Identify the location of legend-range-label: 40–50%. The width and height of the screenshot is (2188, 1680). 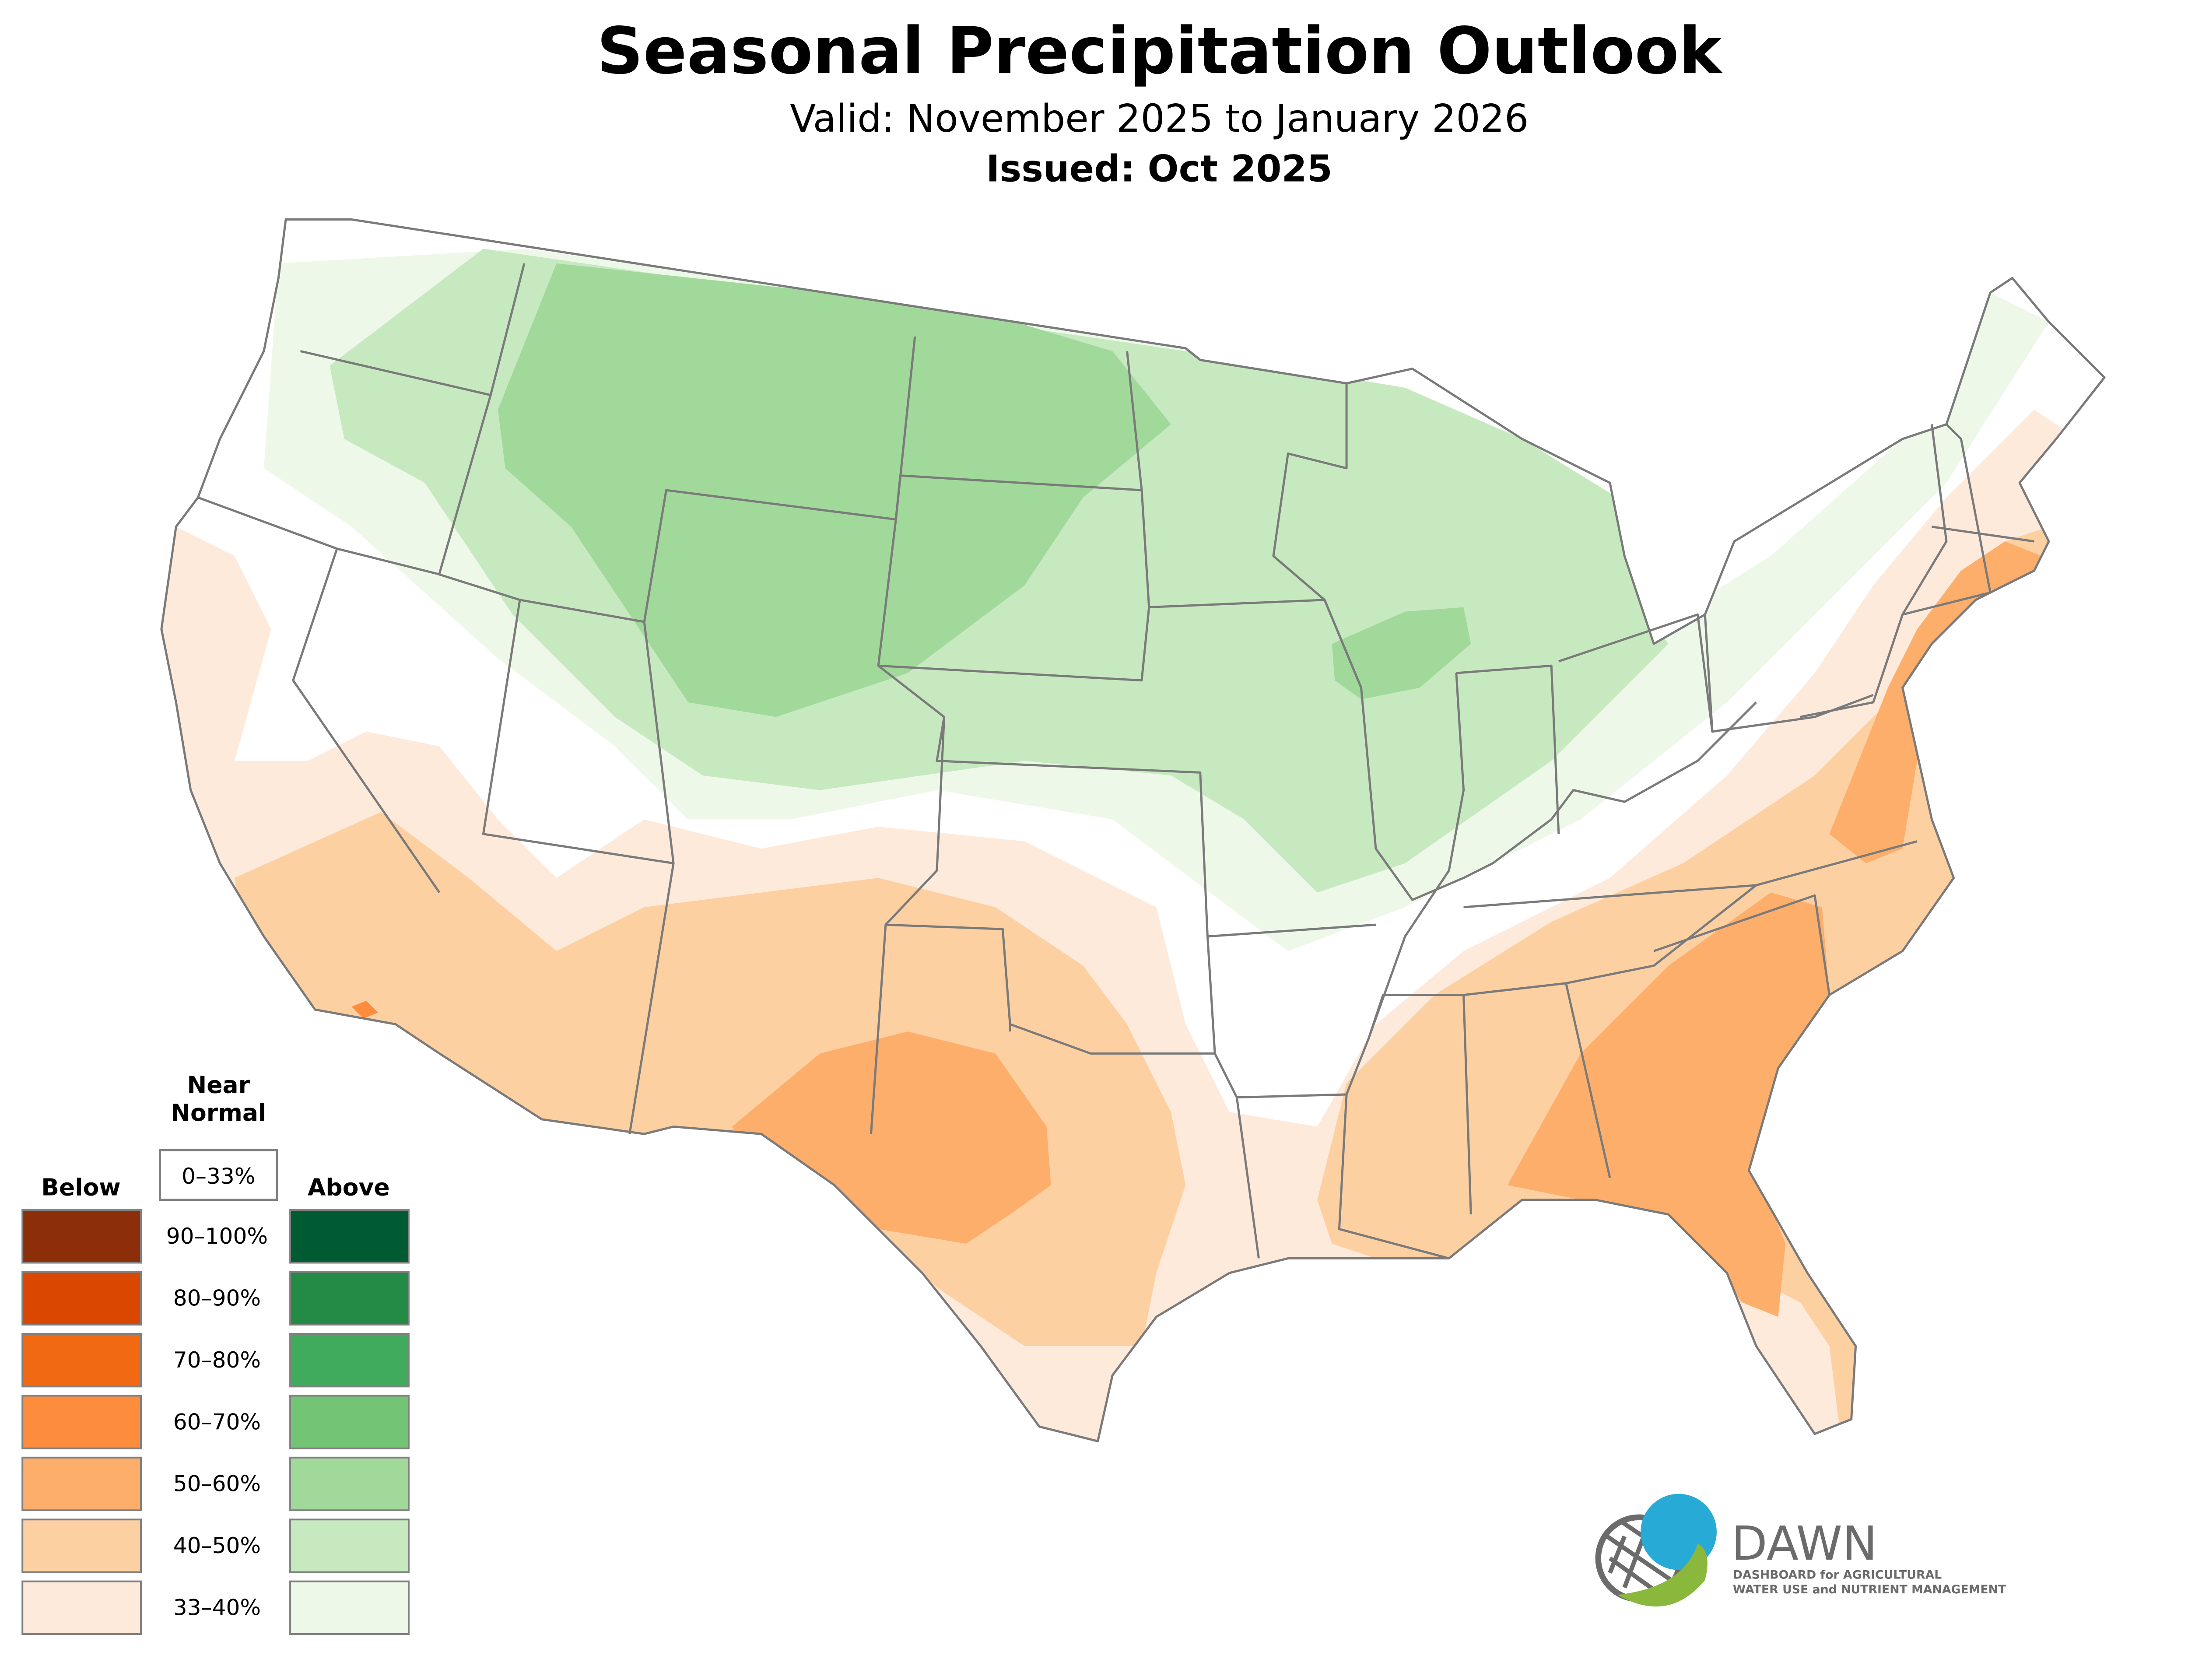
(217, 1545).